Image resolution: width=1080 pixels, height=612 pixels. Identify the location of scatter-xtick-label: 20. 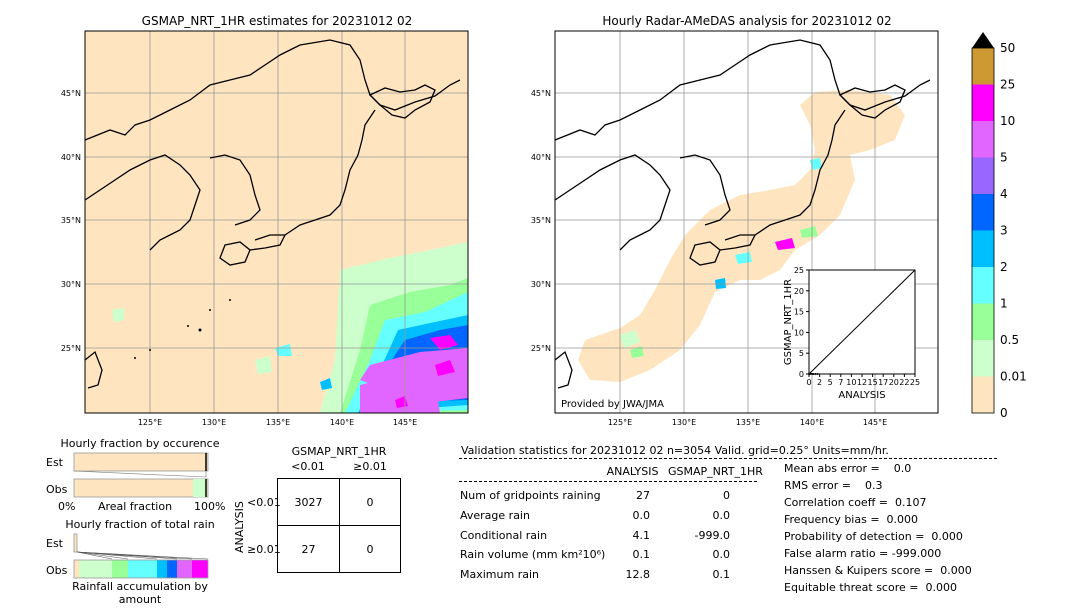
(894, 382).